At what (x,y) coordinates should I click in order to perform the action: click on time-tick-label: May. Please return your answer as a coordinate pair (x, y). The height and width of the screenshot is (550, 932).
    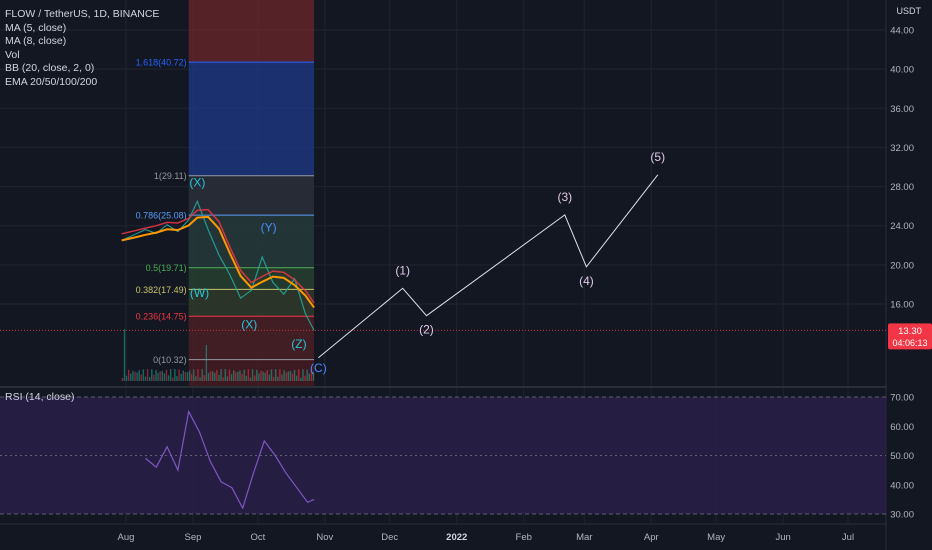
    Looking at the image, I should click on (716, 537).